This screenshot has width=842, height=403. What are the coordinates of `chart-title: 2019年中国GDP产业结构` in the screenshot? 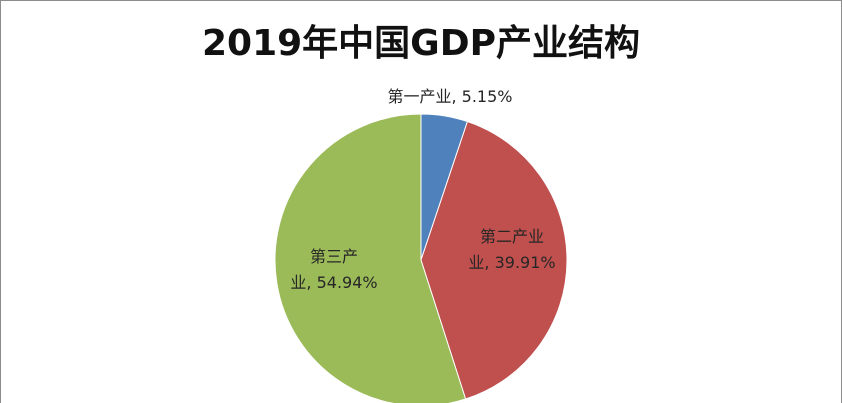 It's located at (420, 43).